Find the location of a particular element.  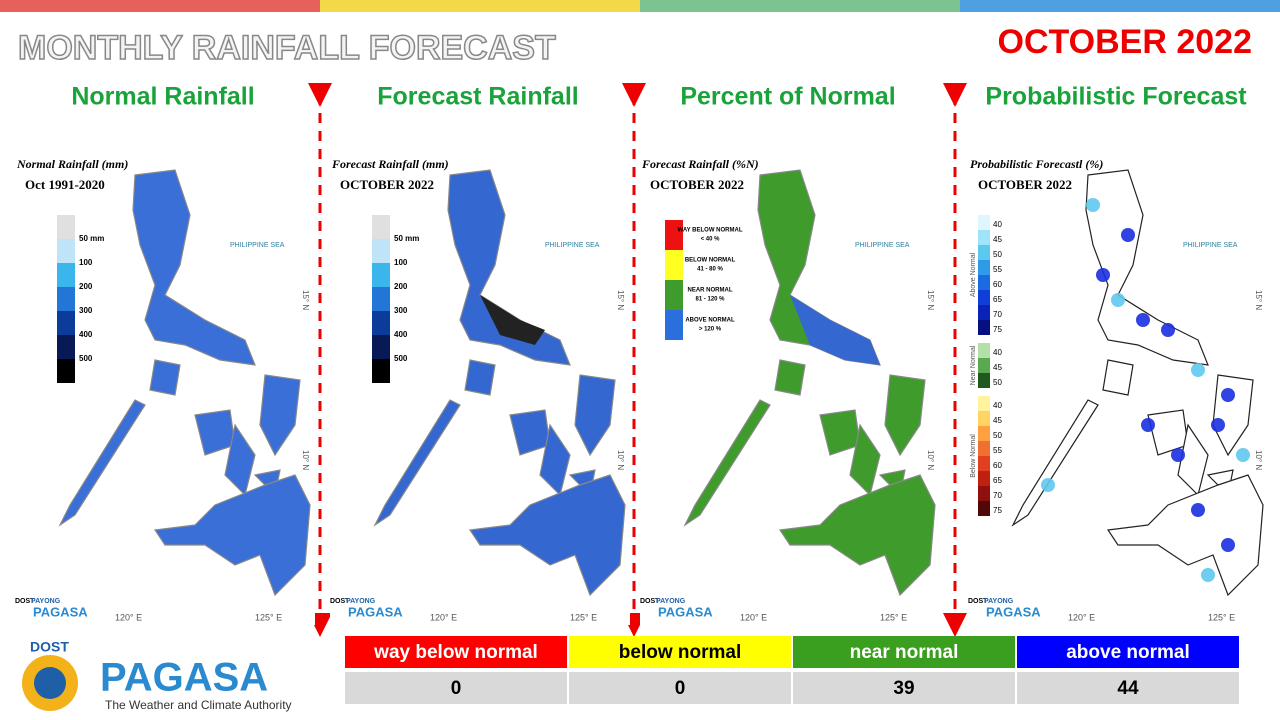

legend-label: 65 is located at coordinates (997, 480).